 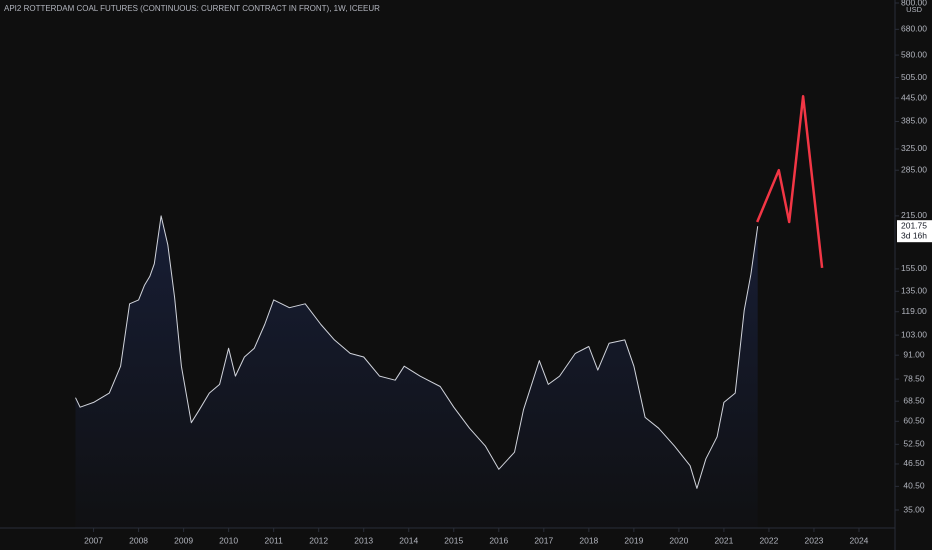 I want to click on x-tick-label: 2023, so click(x=813, y=540).